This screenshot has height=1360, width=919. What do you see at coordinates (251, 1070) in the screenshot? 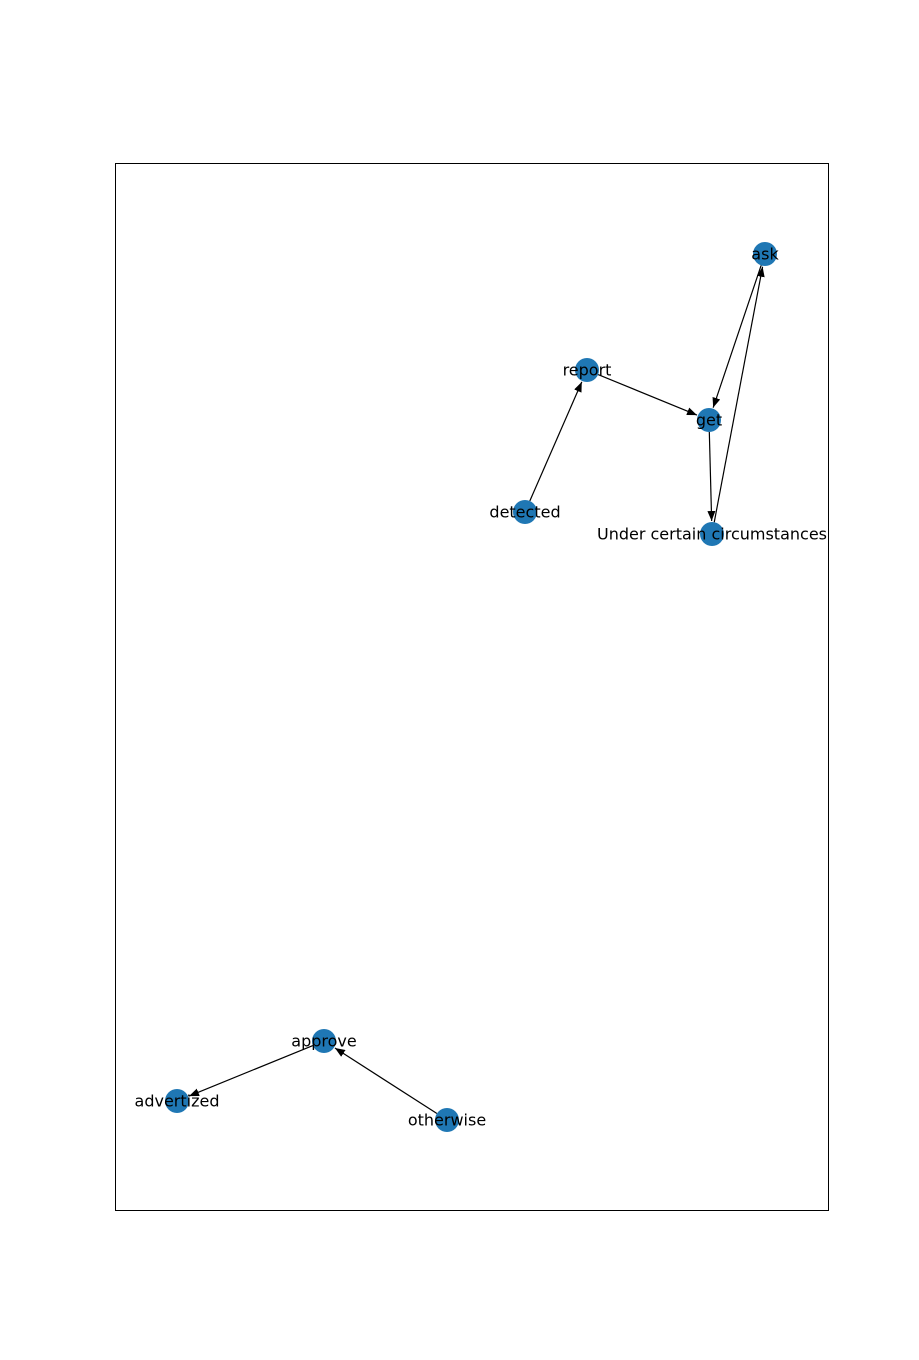
I see `edge-approve-to-advertized` at bounding box center [251, 1070].